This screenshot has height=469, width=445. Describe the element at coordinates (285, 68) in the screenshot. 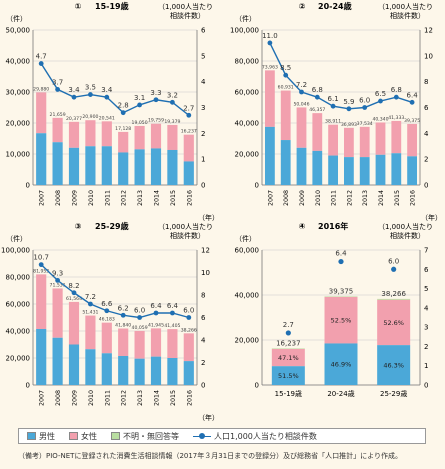

I see `panel2-rate-label: 8.5` at that location.